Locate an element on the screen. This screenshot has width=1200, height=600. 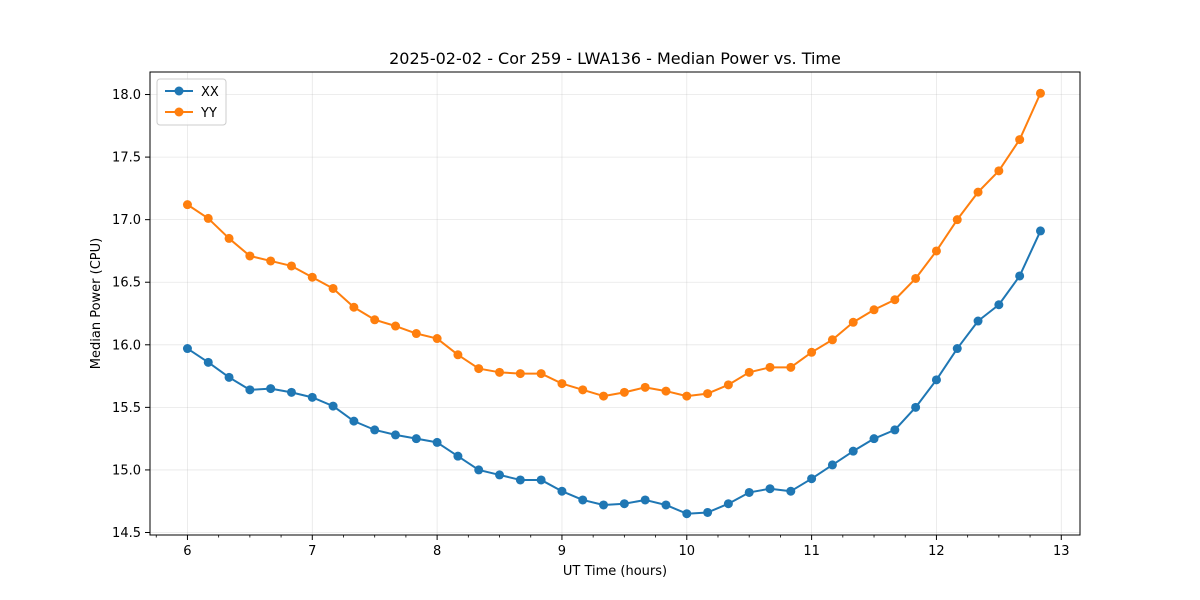
legend-marker-xx is located at coordinates (179, 91).